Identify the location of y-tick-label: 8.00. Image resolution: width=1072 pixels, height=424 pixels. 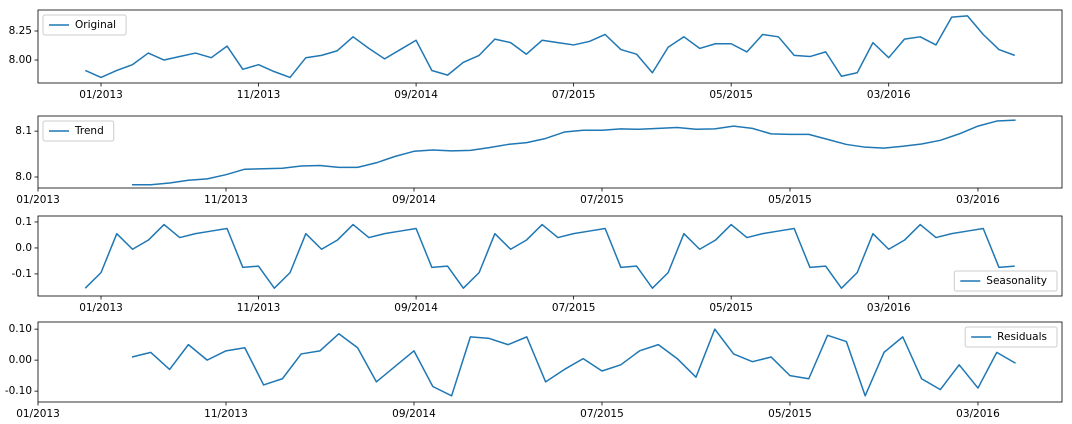
(20, 60).